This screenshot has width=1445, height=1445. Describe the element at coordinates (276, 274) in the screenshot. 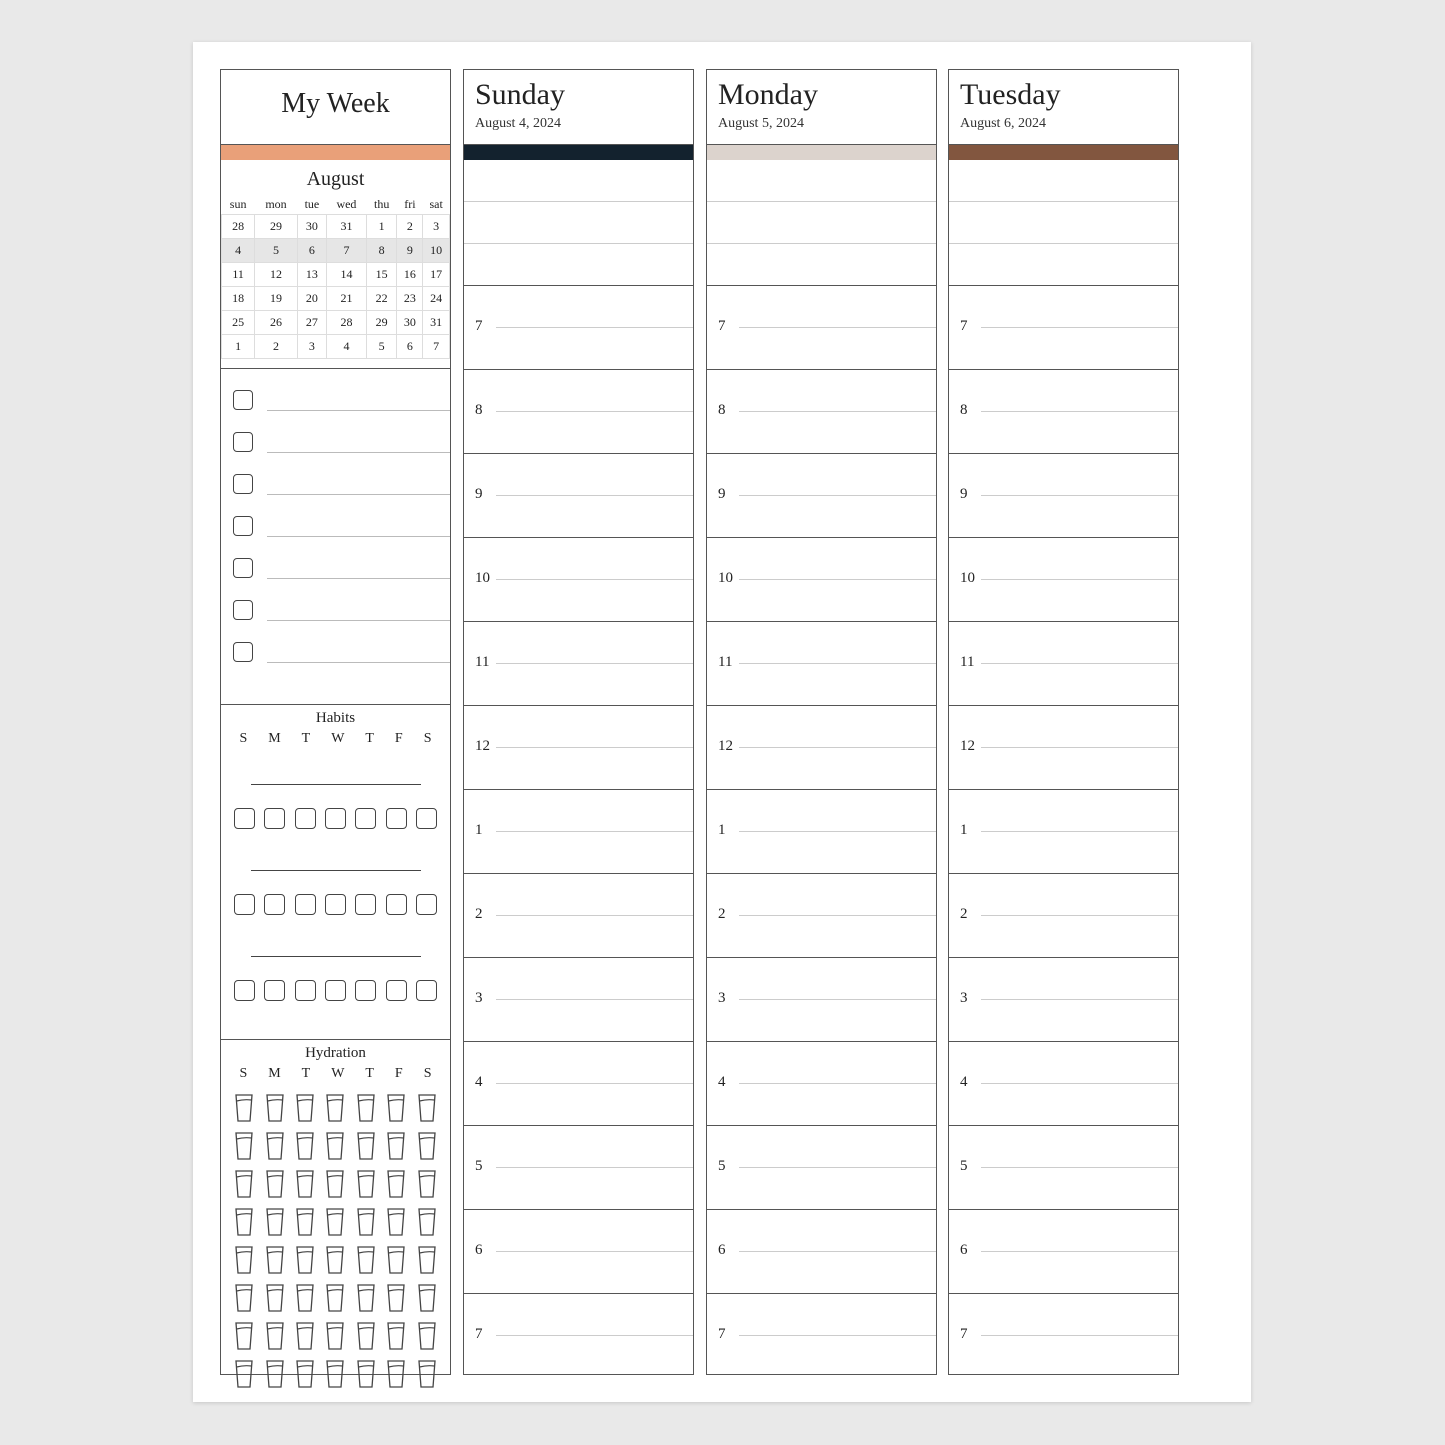

I see `calendar-day: 12` at that location.